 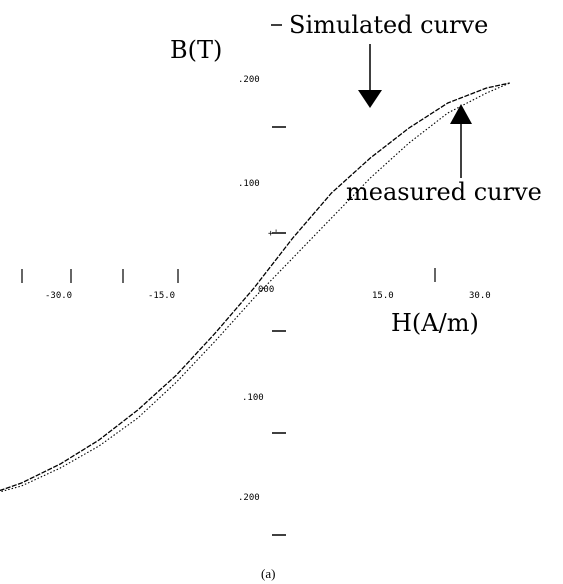 What do you see at coordinates (161, 296) in the screenshot?
I see `x-tick-label: -15.0` at bounding box center [161, 296].